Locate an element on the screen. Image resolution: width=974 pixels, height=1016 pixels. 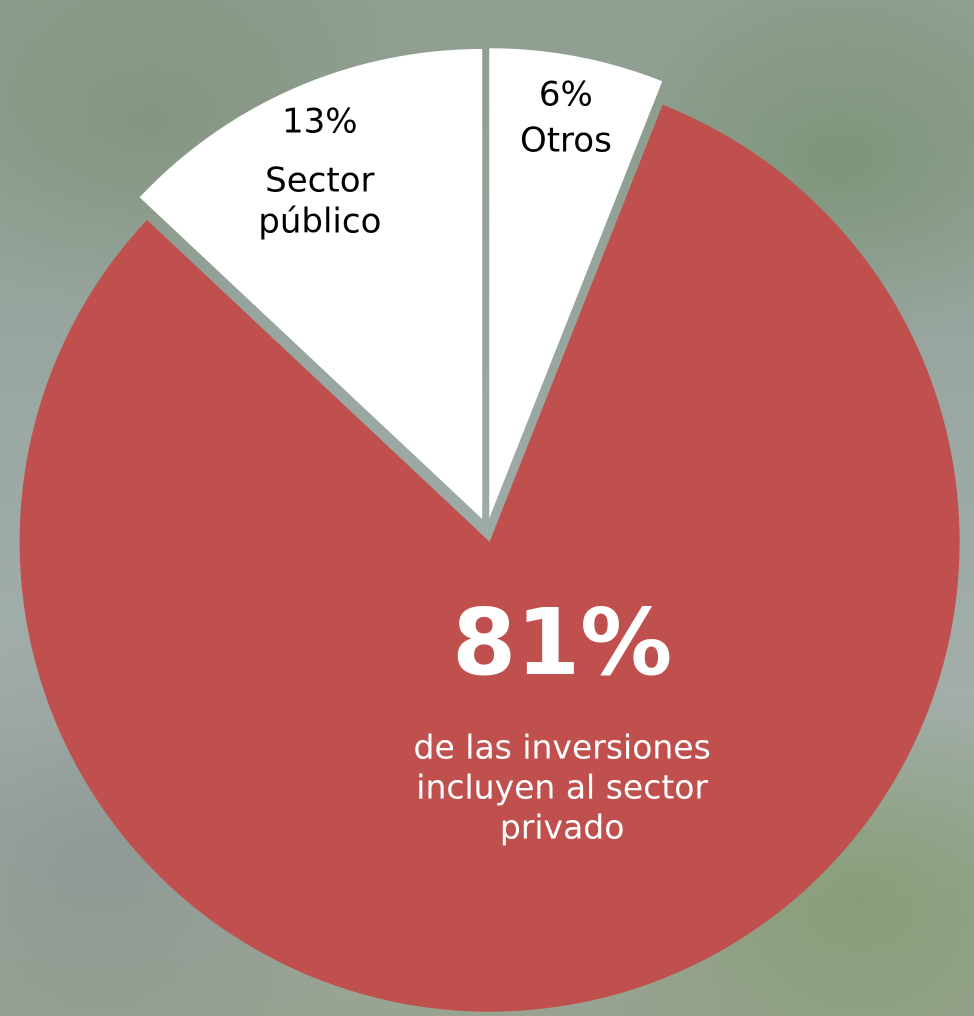
slice-category-label: Otros is located at coordinates (565, 139).